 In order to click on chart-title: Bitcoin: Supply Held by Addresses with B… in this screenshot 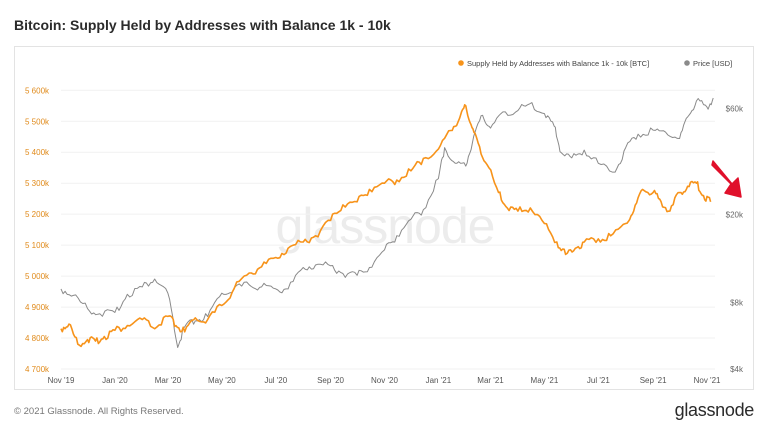, I will do `click(202, 25)`.